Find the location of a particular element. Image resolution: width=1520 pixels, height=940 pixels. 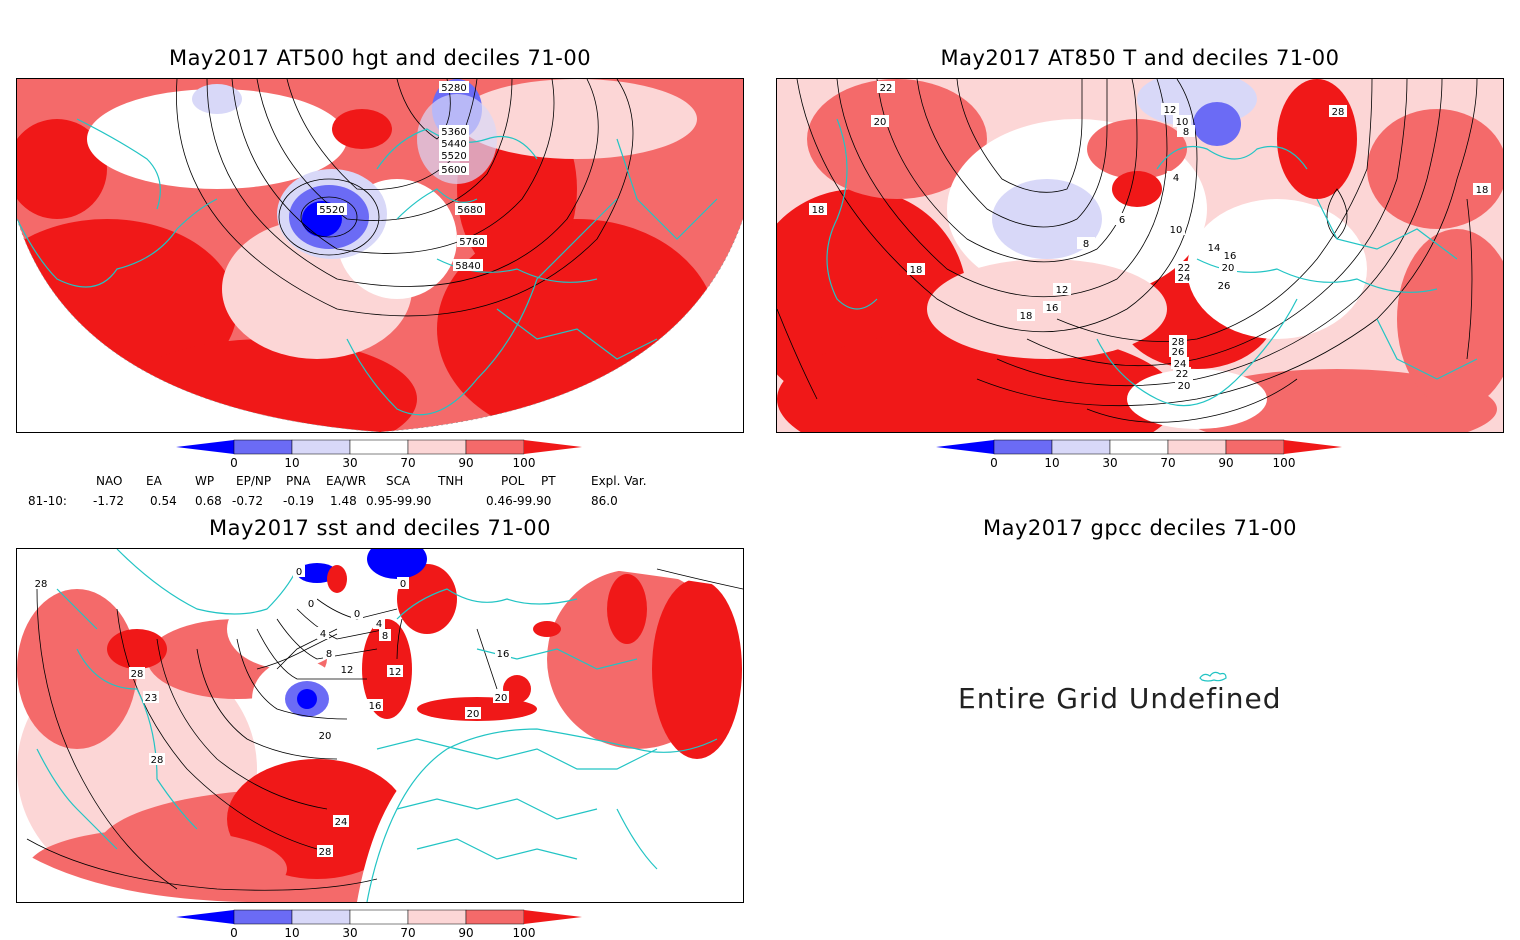

colorbar-tick-label: 70 is located at coordinates (407, 933).